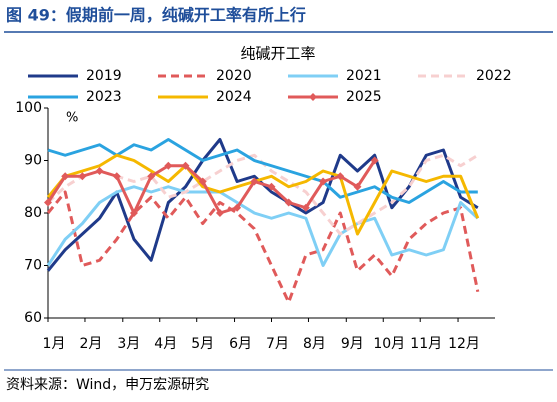 This screenshot has width=557, height=402. Describe the element at coordinates (364, 76) in the screenshot. I see `legend-label: 2021` at that location.